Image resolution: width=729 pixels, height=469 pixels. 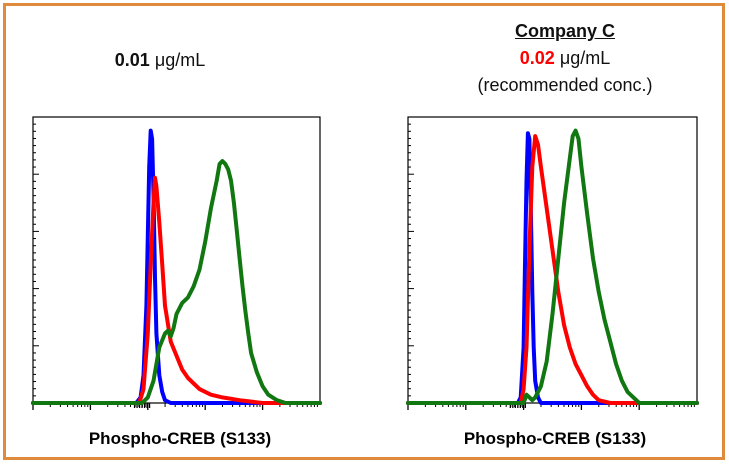 What do you see at coordinates (555, 438) in the screenshot?
I see `right-xlabel: Phospho-CREB (S133)` at bounding box center [555, 438].